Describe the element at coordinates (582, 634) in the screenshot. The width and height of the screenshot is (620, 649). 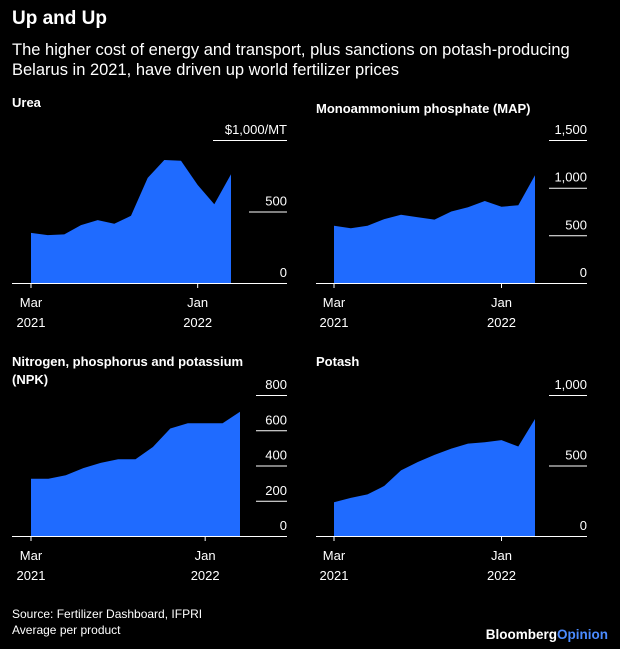
I see `brand-suffix: Opinion` at that location.